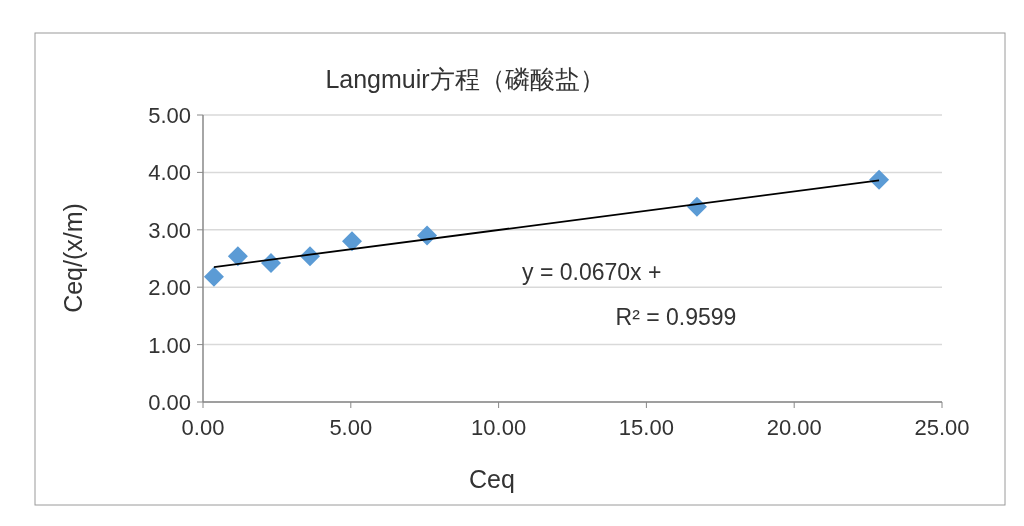  Describe the element at coordinates (592, 272) in the screenshot. I see `annotation: y = 0.0670x +` at that location.